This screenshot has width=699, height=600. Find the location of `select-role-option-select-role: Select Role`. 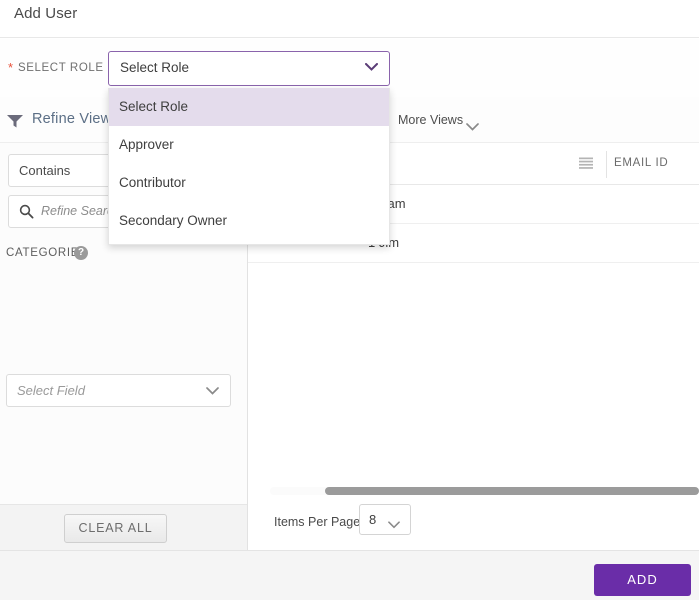

select-role-option-select-role: Select Role is located at coordinates (249, 107).